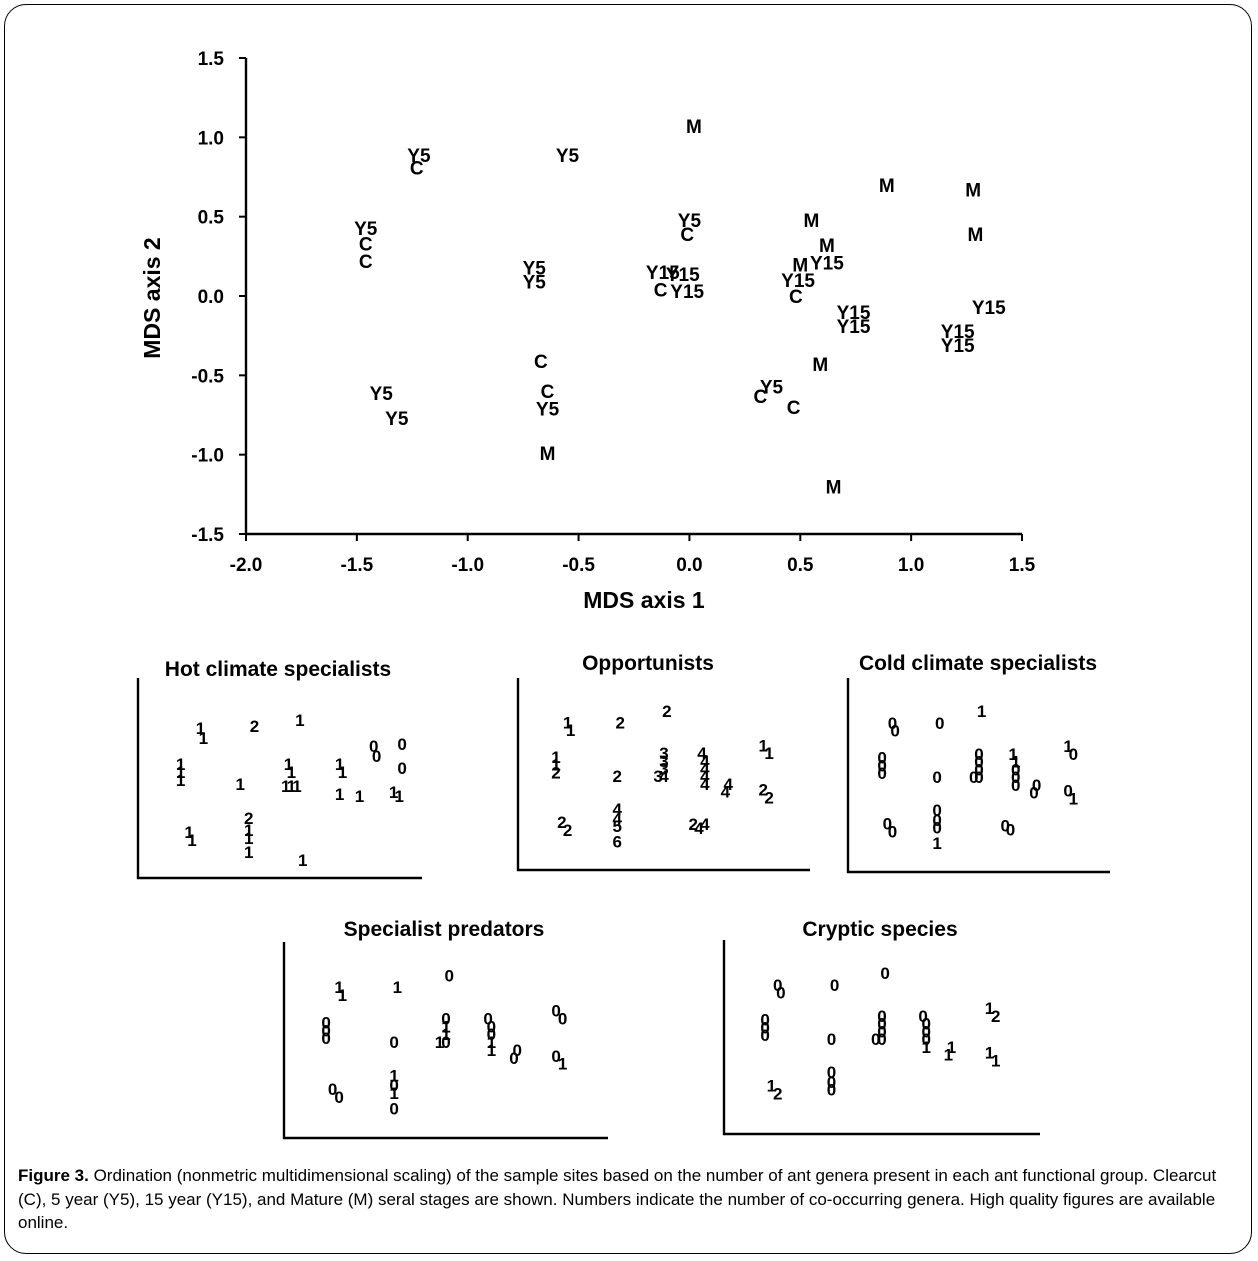 The image size is (1258, 1261). I want to click on x-tick-label: 1.0, so click(911, 565).